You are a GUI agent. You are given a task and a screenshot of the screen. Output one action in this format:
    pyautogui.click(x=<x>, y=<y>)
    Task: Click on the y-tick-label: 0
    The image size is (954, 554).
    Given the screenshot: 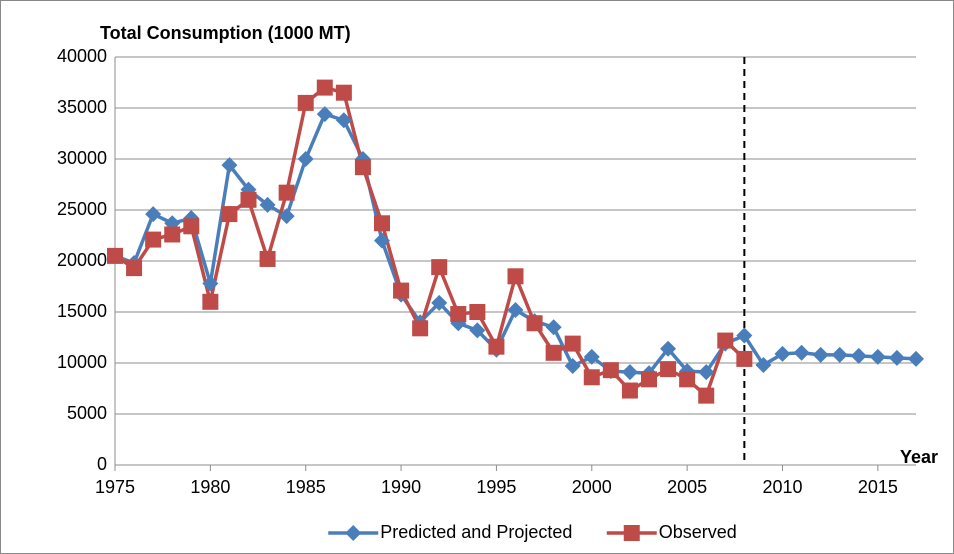 What is the action you would take?
    pyautogui.click(x=102, y=464)
    